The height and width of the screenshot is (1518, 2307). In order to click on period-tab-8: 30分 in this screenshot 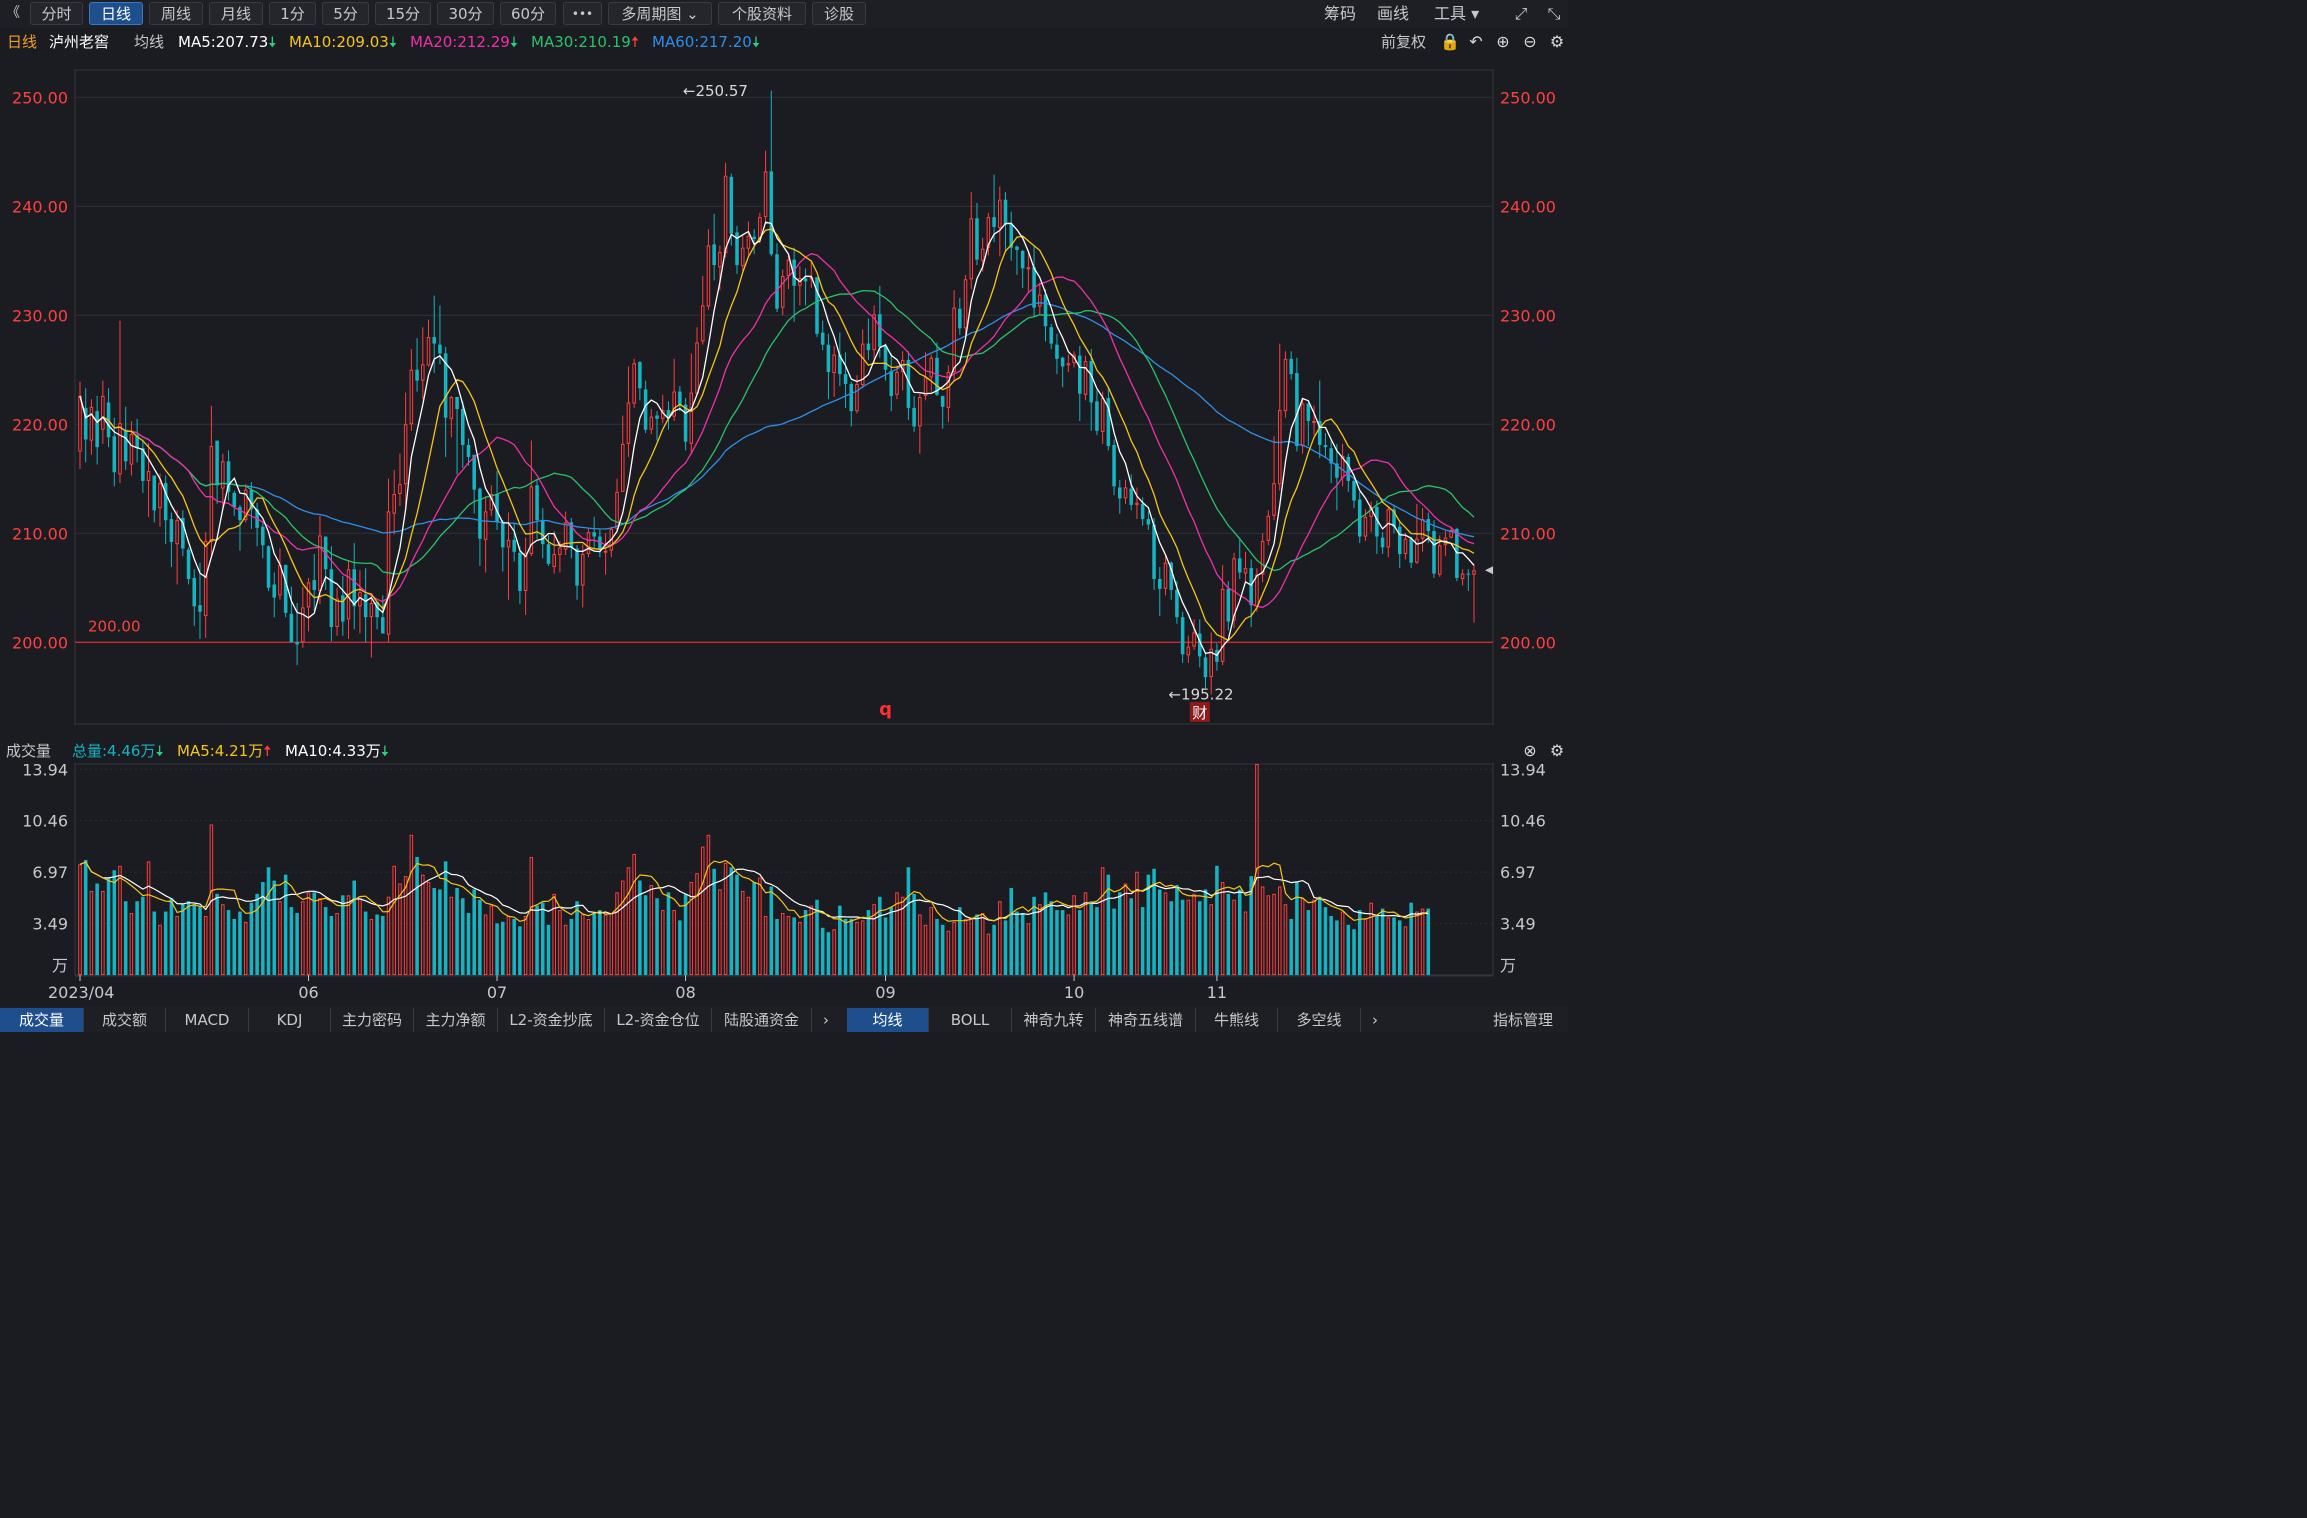, I will do `click(465, 13)`.